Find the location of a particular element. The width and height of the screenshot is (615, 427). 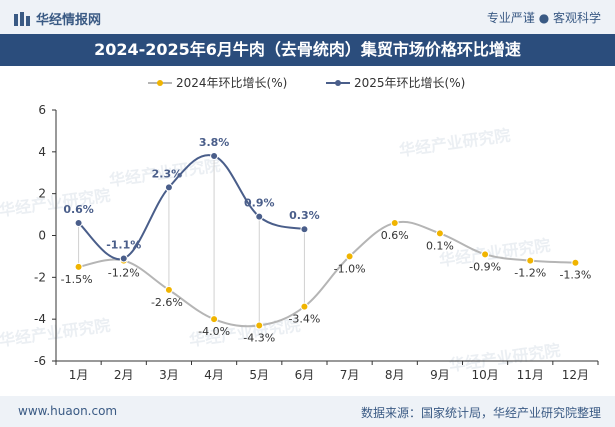

legend-marker-2024 is located at coordinates (160, 83).